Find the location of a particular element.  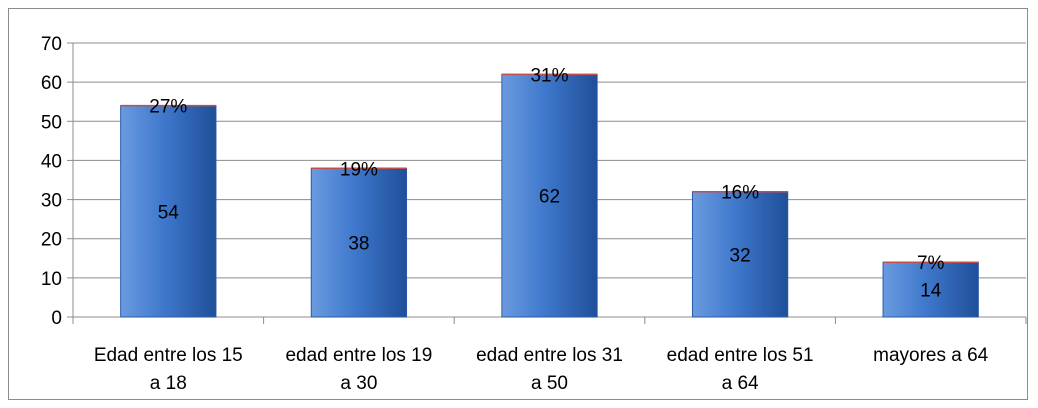

y-tick-label: 0 is located at coordinates (56, 318).